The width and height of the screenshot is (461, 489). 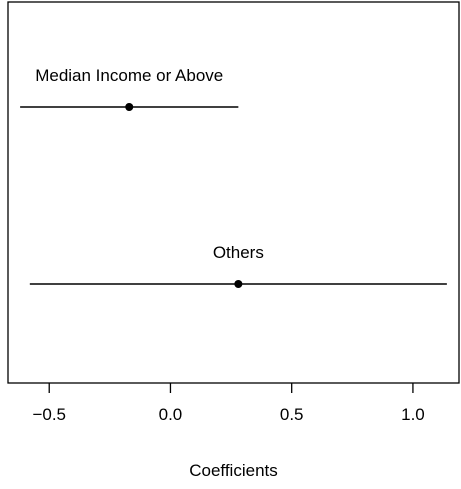 What do you see at coordinates (171, 414) in the screenshot?
I see `x-tick-label: 0.0` at bounding box center [171, 414].